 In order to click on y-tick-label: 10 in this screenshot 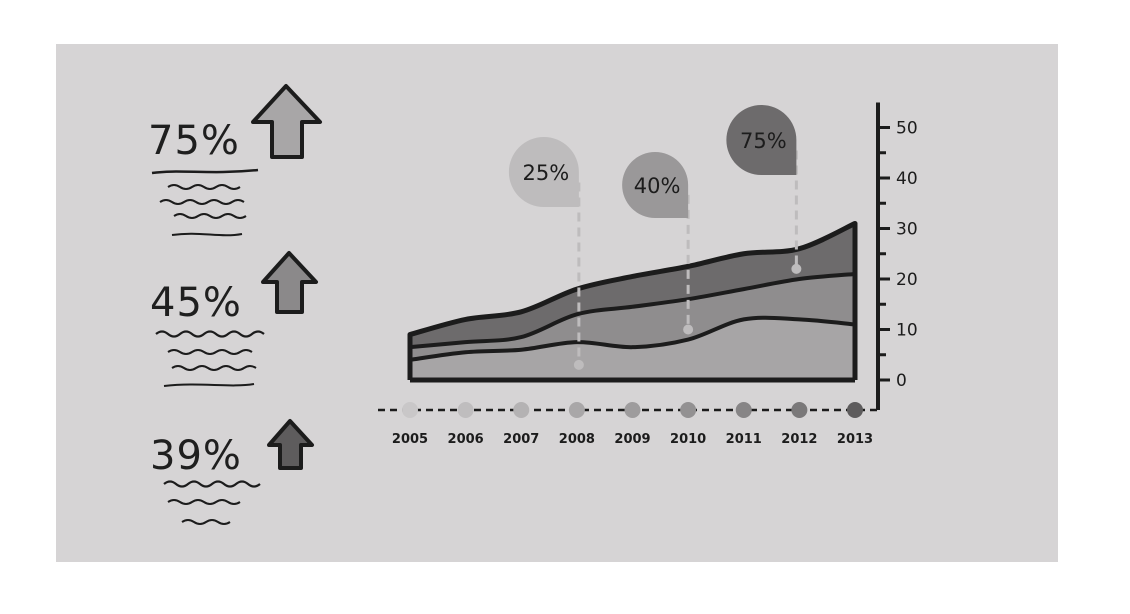, I will do `click(907, 331)`.